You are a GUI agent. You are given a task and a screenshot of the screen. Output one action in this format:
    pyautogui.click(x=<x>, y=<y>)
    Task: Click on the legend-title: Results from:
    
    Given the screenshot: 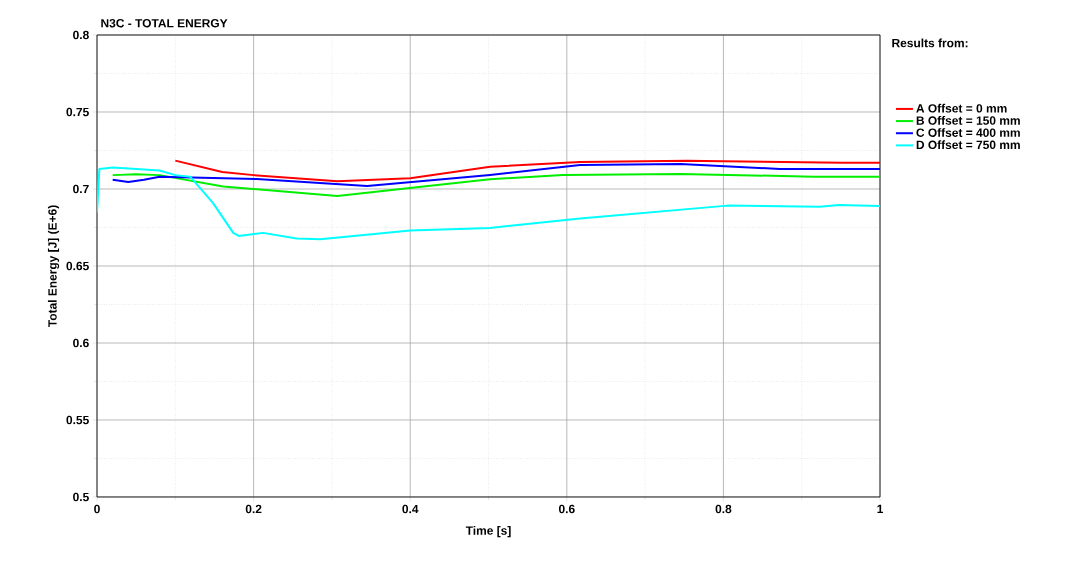 What is the action you would take?
    pyautogui.click(x=930, y=43)
    